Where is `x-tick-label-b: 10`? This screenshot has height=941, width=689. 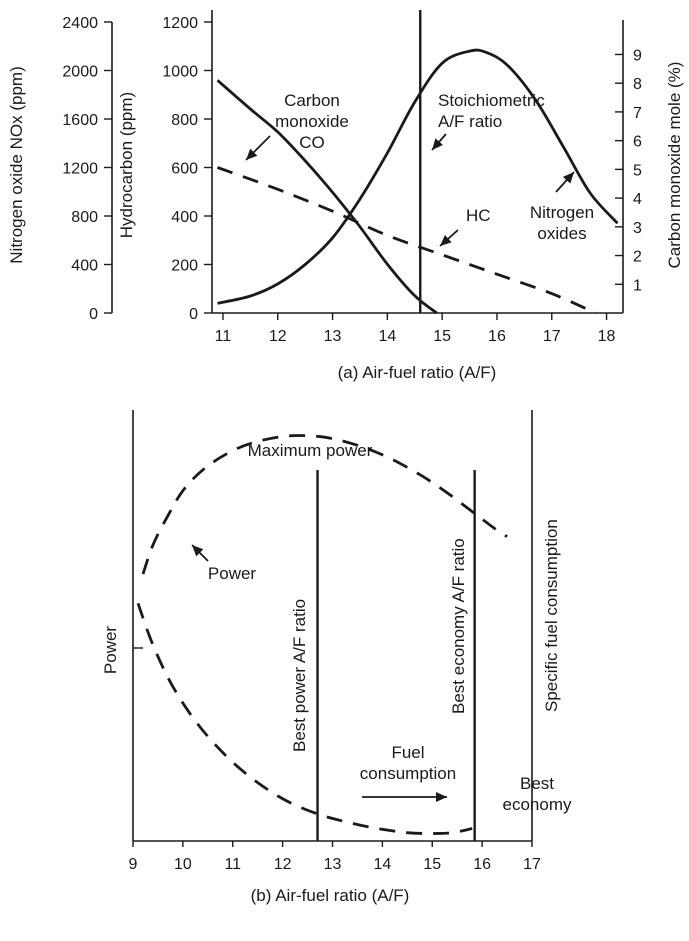
x-tick-label-b: 10 is located at coordinates (183, 864).